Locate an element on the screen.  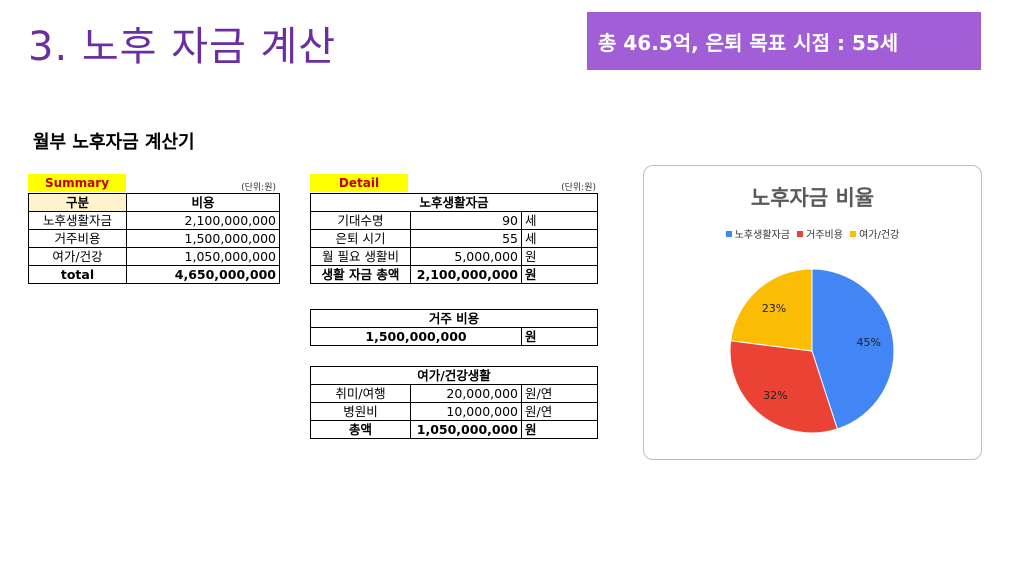
pie-data-label: 32% is located at coordinates (775, 395).